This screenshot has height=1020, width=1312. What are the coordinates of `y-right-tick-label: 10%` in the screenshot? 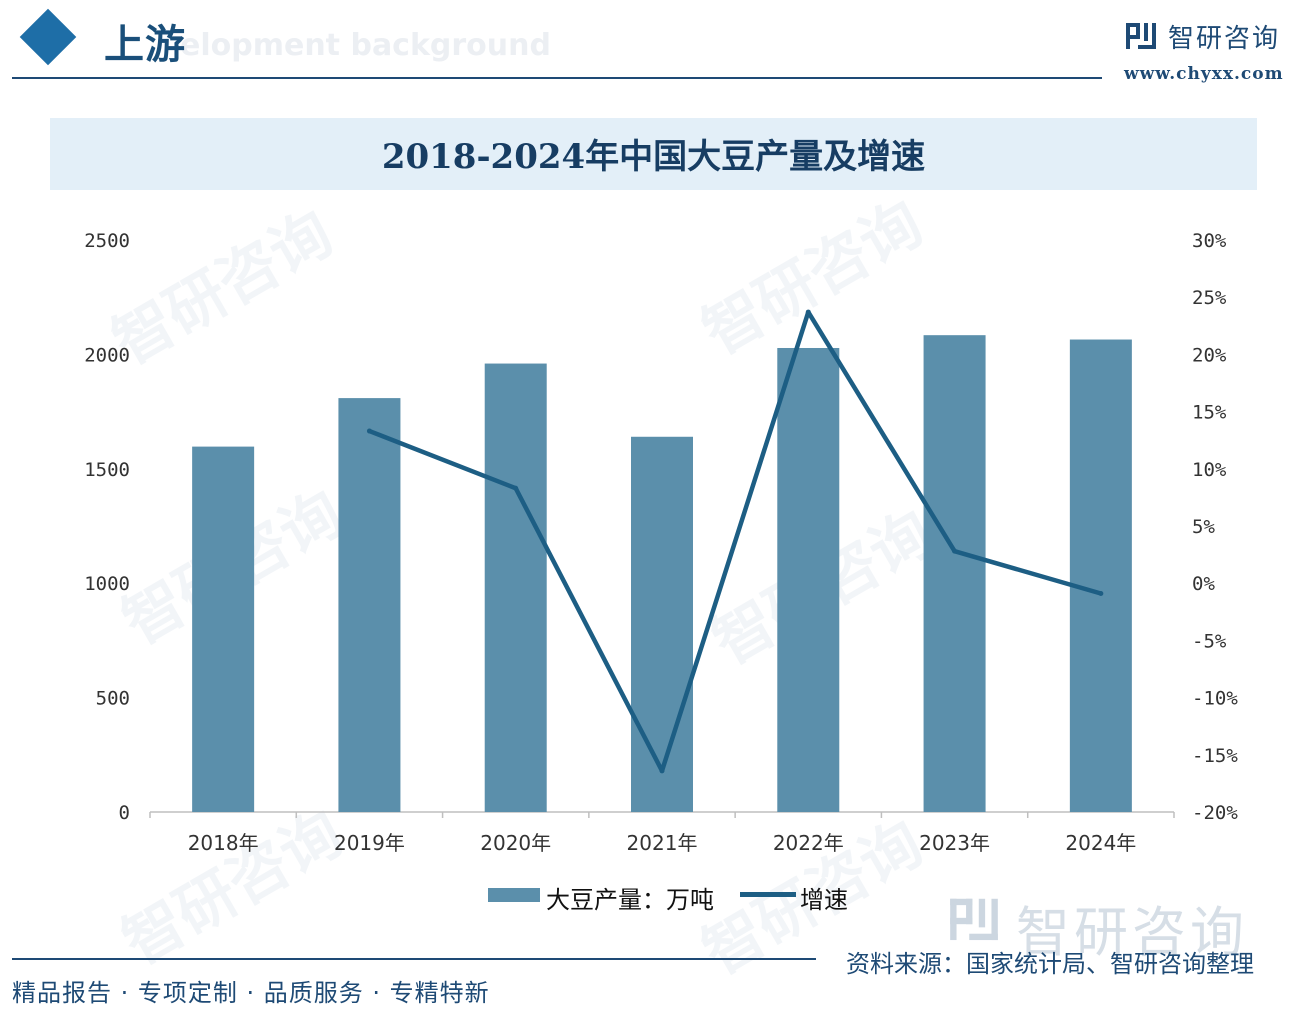 It's located at (1209, 470).